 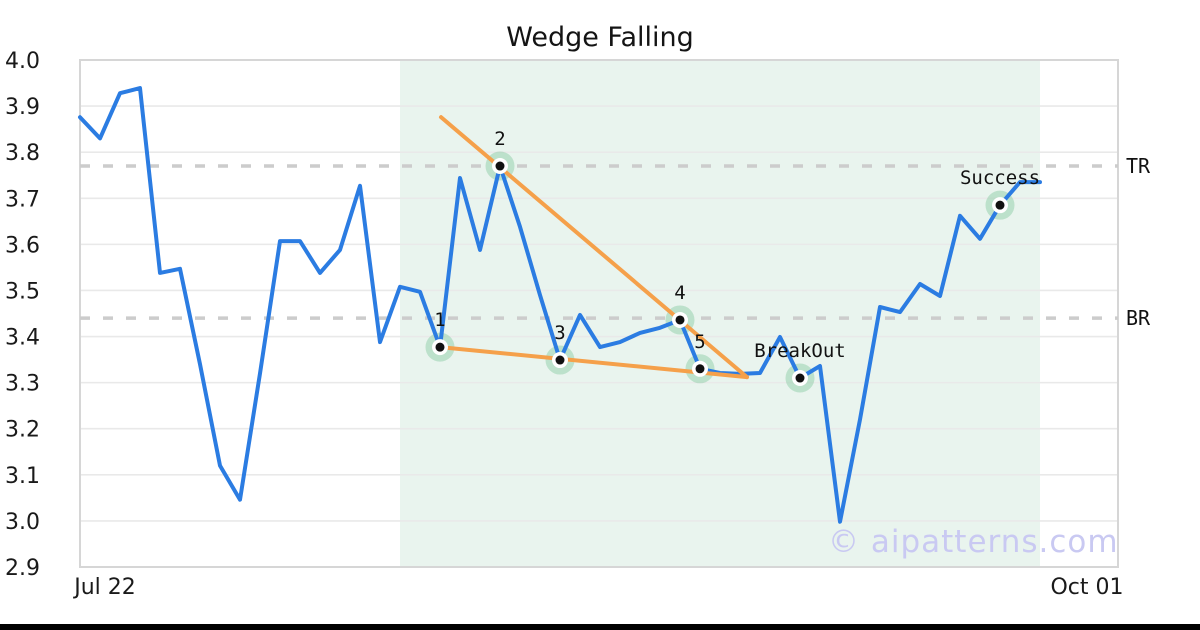 What do you see at coordinates (973, 542) in the screenshot?
I see `watermark: © aipatterns.com` at bounding box center [973, 542].